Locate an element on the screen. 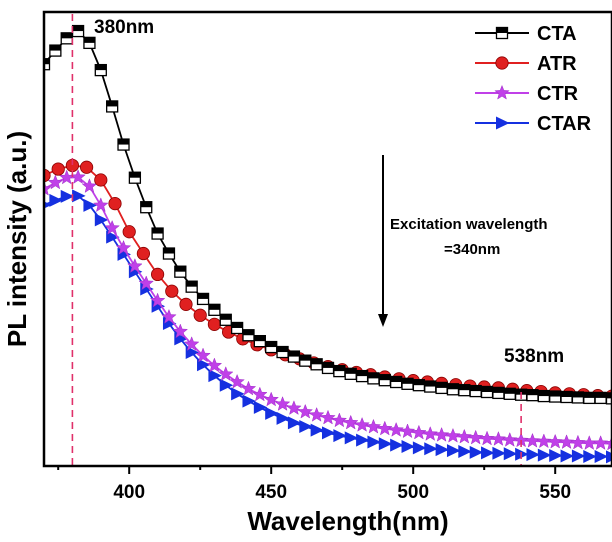  x-tick-label: 500 is located at coordinates (413, 492).